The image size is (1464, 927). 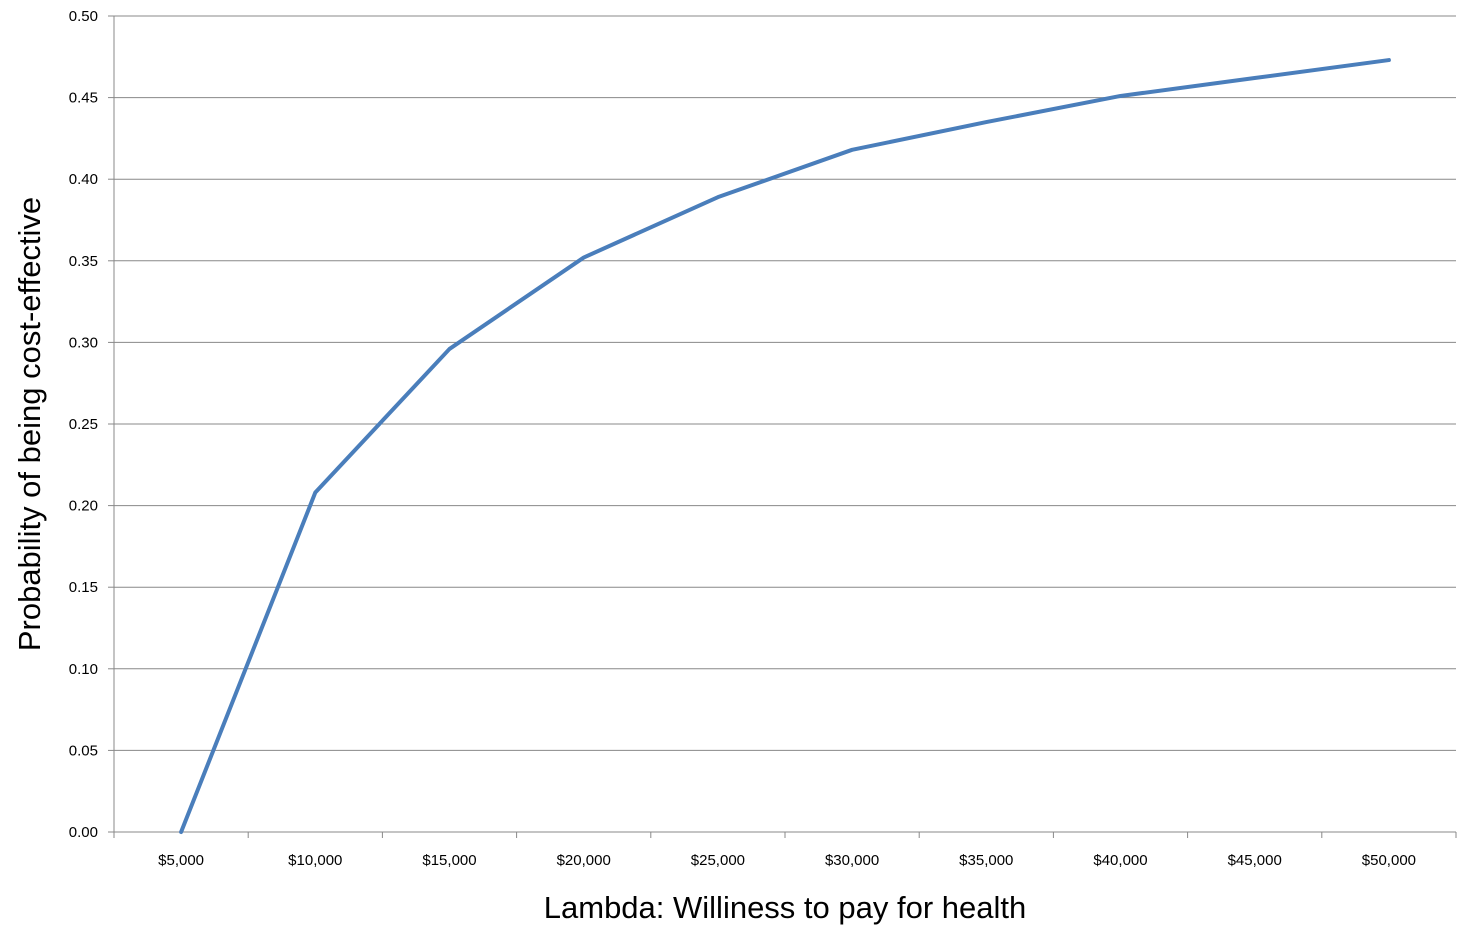 I want to click on y-tick-label: 0.50, so click(x=83, y=16).